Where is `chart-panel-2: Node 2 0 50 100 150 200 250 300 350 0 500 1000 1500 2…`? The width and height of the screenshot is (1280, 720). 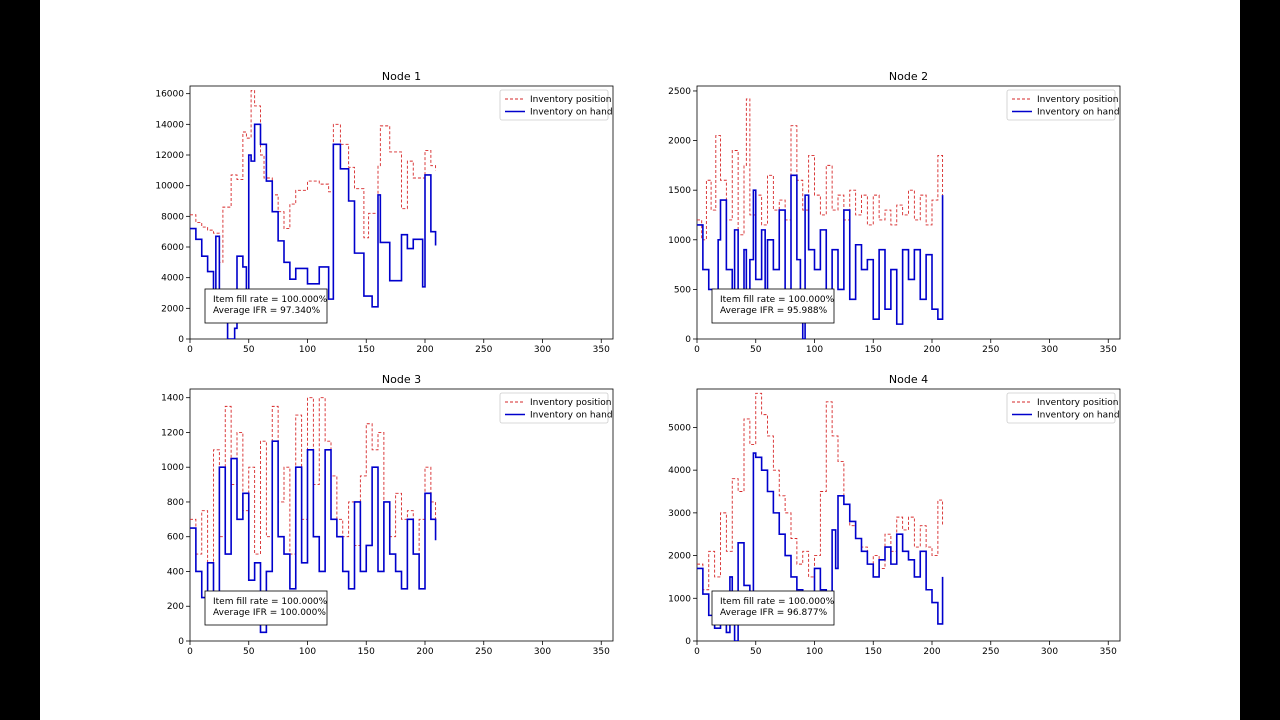
chart-panel-2: Node 2 0 50 100 150 200 250 300 350 0 500 1000 1500 2… is located at coordinates (894, 212).